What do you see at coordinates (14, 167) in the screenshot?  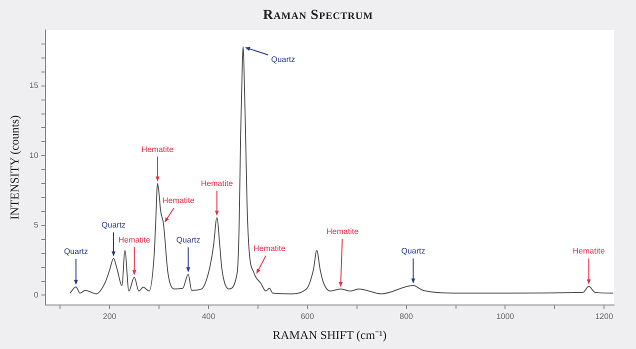 I see `y-axis-title: INTENSITY (counts)` at bounding box center [14, 167].